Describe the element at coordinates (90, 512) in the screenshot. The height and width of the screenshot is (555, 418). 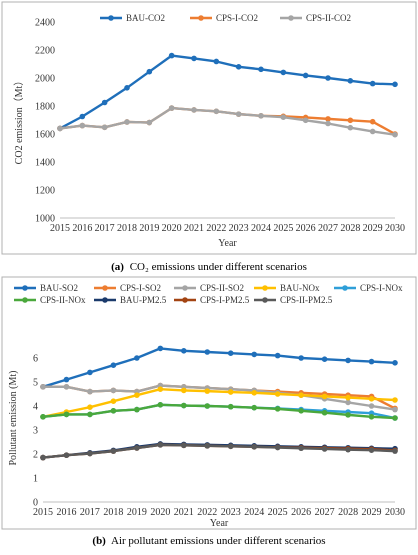
I see `panel-b-x-tick-label: 2017` at that location.